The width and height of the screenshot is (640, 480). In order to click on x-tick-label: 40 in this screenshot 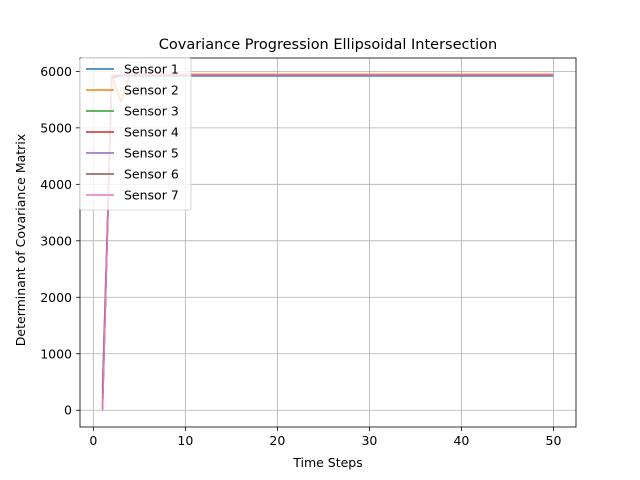, I will do `click(461, 440)`.